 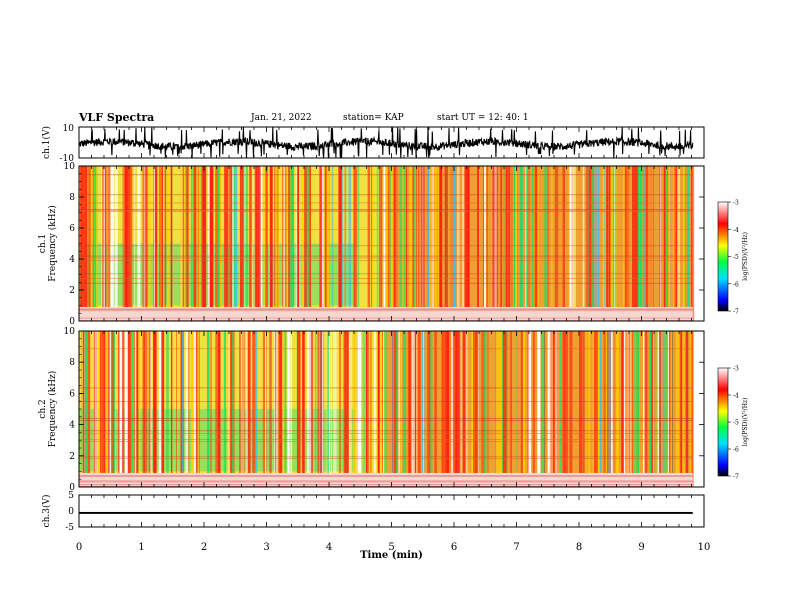 I want to click on y-tick-label: 2, so click(x=72, y=291).